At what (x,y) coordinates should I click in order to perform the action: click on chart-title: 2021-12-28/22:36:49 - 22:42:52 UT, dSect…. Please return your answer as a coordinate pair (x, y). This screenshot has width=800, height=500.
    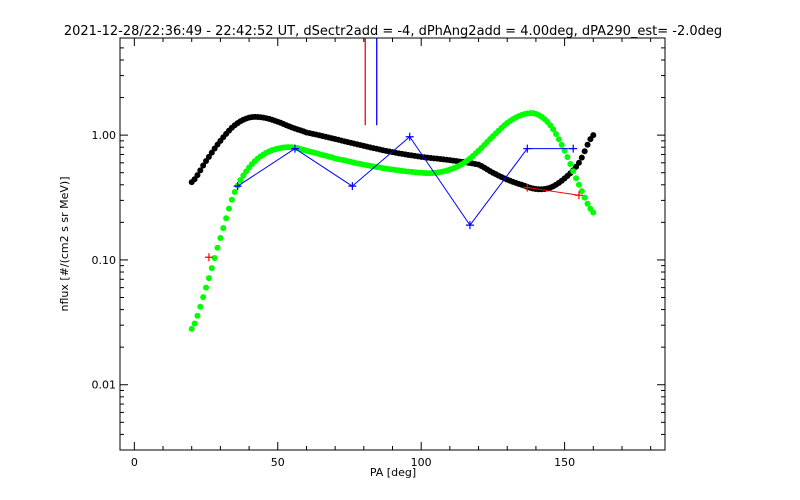
    Looking at the image, I should click on (393, 31).